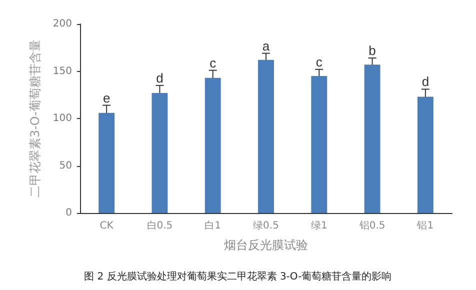  What do you see at coordinates (159, 226) in the screenshot?
I see `x-tick-label: 白0.5` at bounding box center [159, 226].